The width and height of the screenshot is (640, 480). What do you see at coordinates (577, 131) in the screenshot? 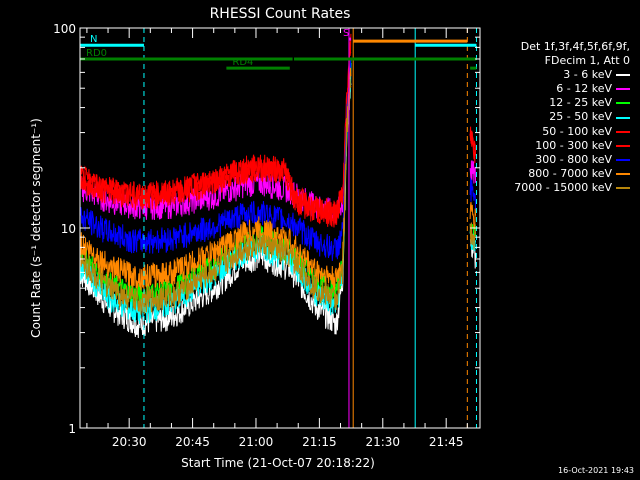
I see `legend-item-label: 50 - 100 keV` at bounding box center [577, 131].